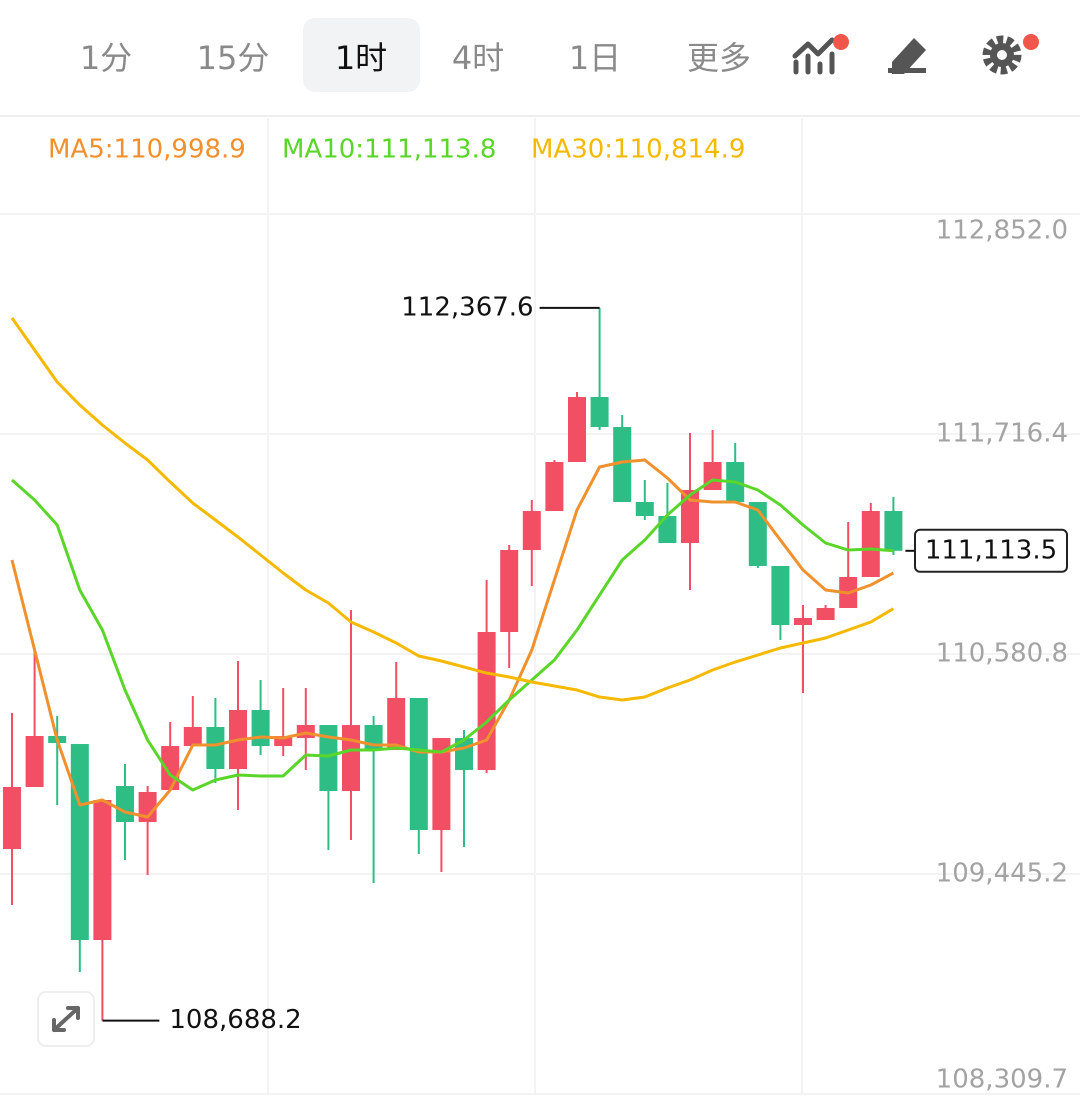 This screenshot has width=1080, height=1106. I want to click on tab: 4时, so click(478, 58).